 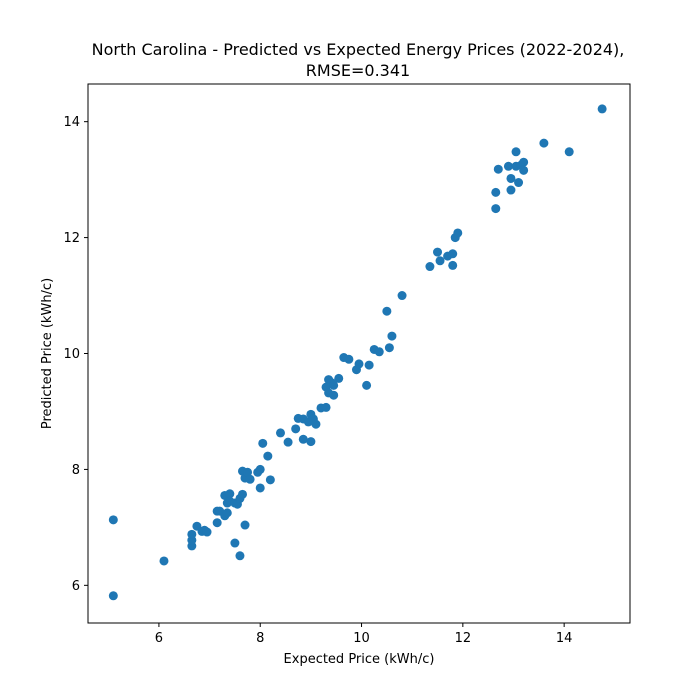 What do you see at coordinates (359, 659) in the screenshot?
I see `x-axis-label: Expected Price (kWh/c)` at bounding box center [359, 659].